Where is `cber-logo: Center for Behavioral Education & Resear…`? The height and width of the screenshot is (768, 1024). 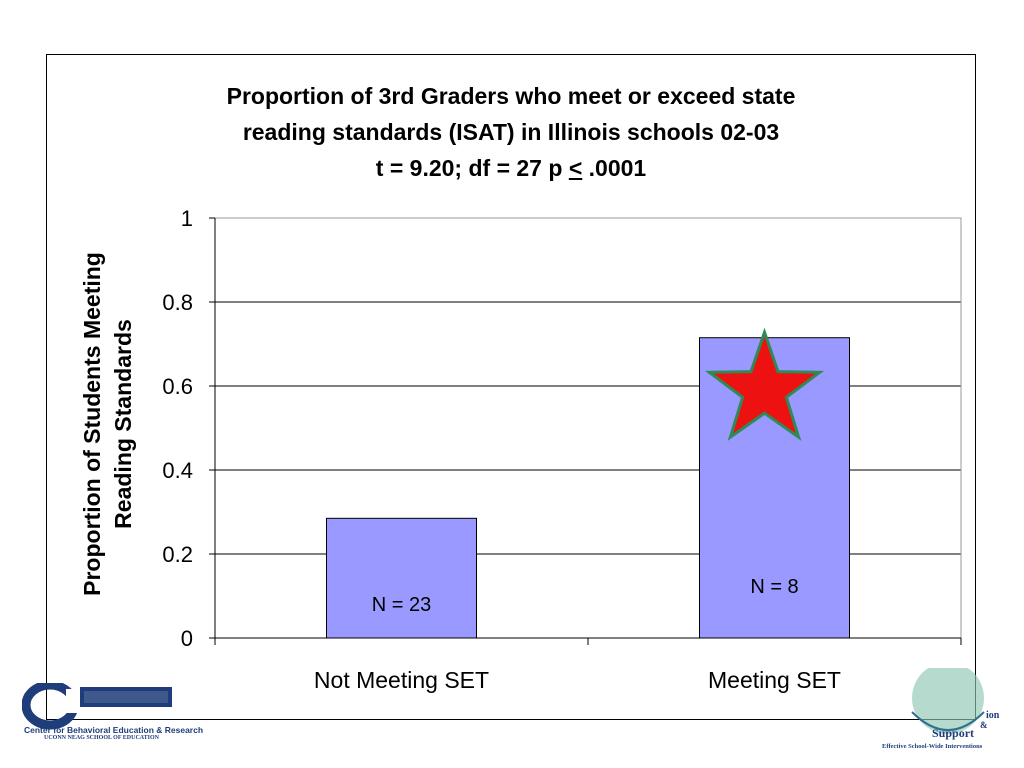 cber-logo: Center for Behavioral Education & Resear… is located at coordinates (112, 711).